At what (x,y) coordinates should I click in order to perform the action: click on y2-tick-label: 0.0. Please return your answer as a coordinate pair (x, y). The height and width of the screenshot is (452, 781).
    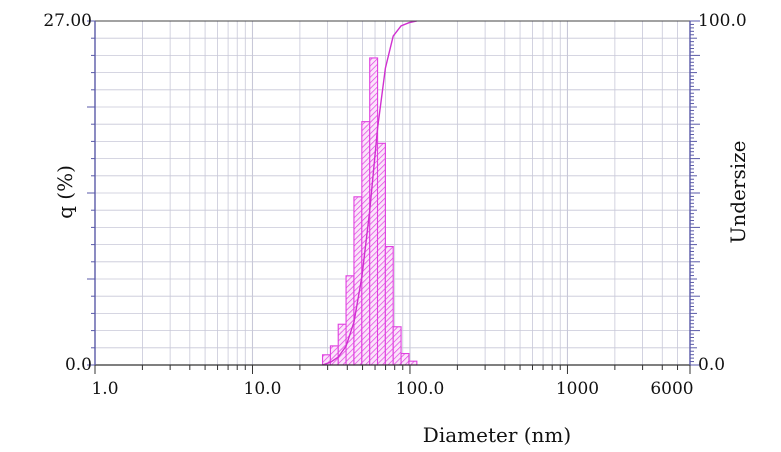
    Looking at the image, I should click on (711, 365).